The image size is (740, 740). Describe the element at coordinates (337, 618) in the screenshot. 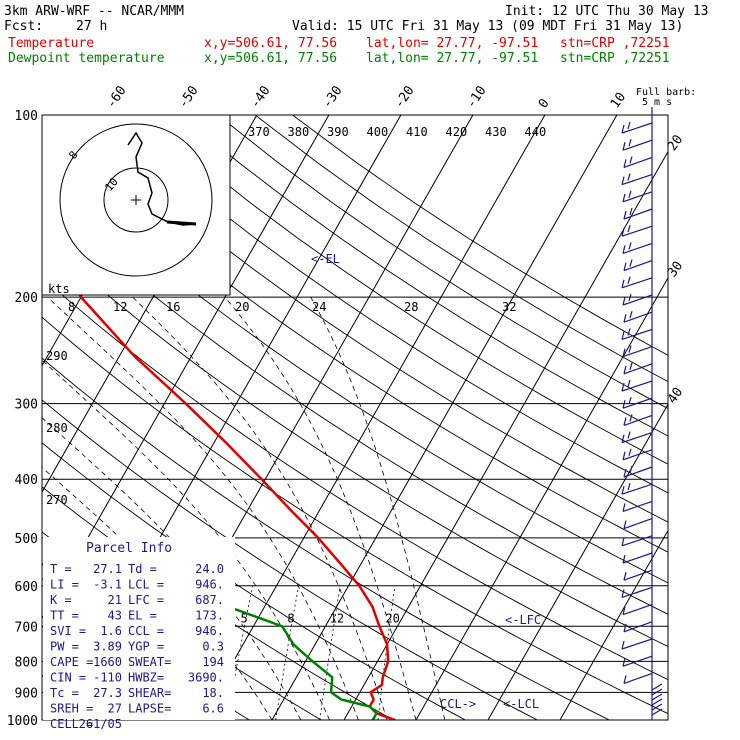

I see `mixing-ratio-label-12: 12` at that location.